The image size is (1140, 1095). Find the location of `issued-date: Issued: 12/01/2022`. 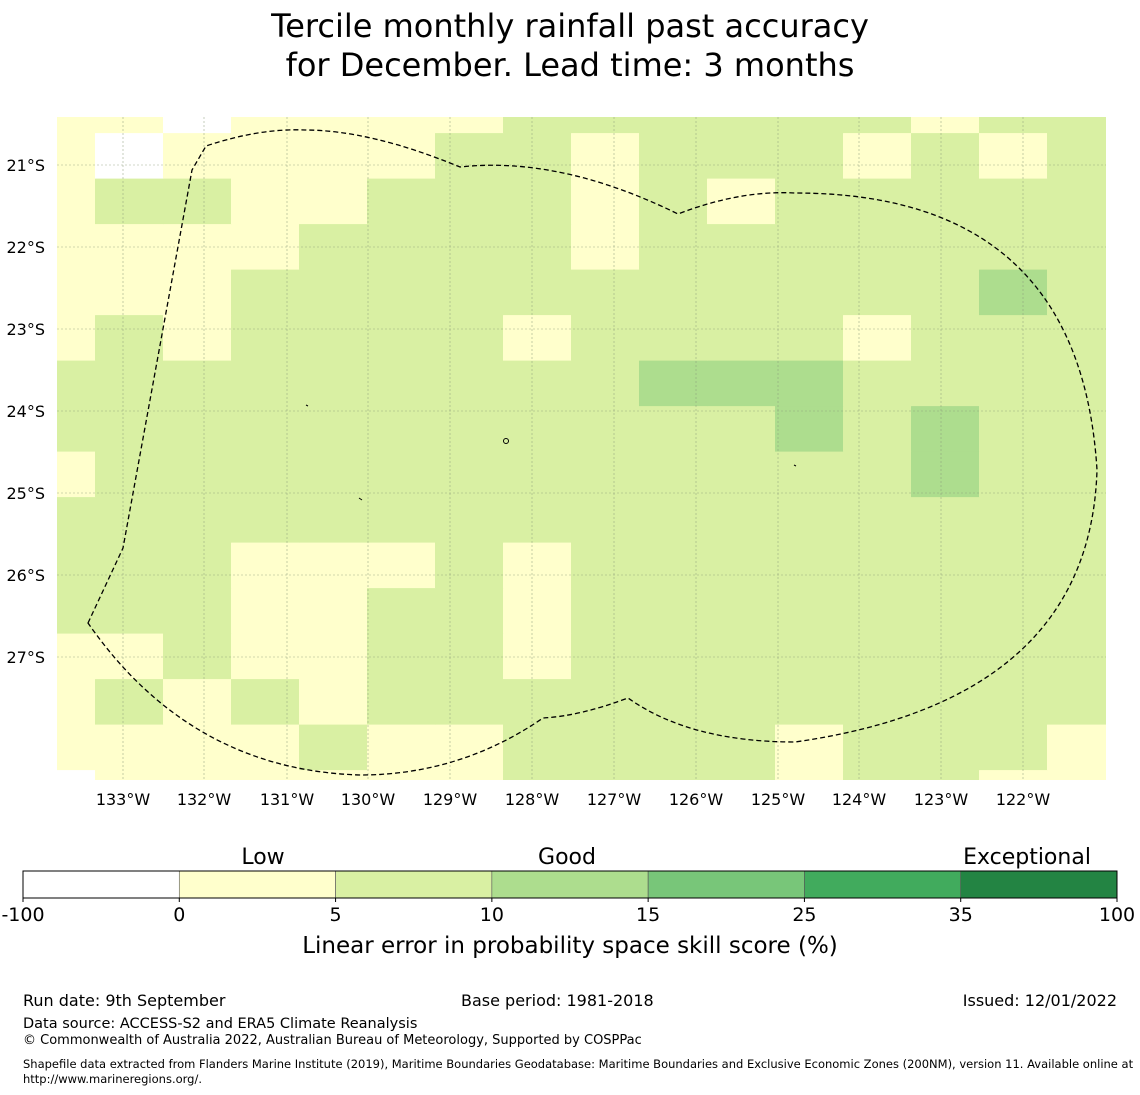

issued-date: Issued: 12/01/2022 is located at coordinates (1039, 1000).